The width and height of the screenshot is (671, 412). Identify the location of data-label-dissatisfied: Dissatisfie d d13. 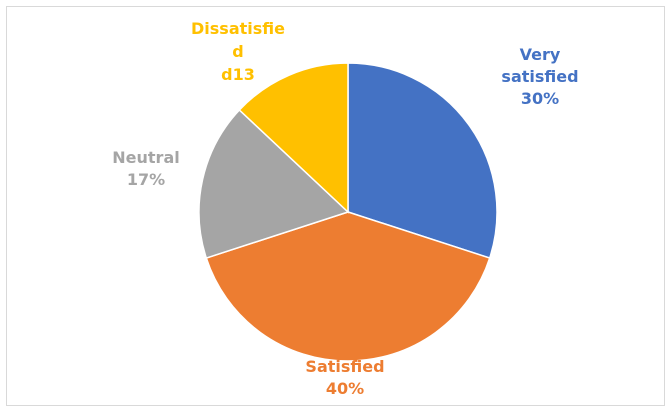
(238, 51).